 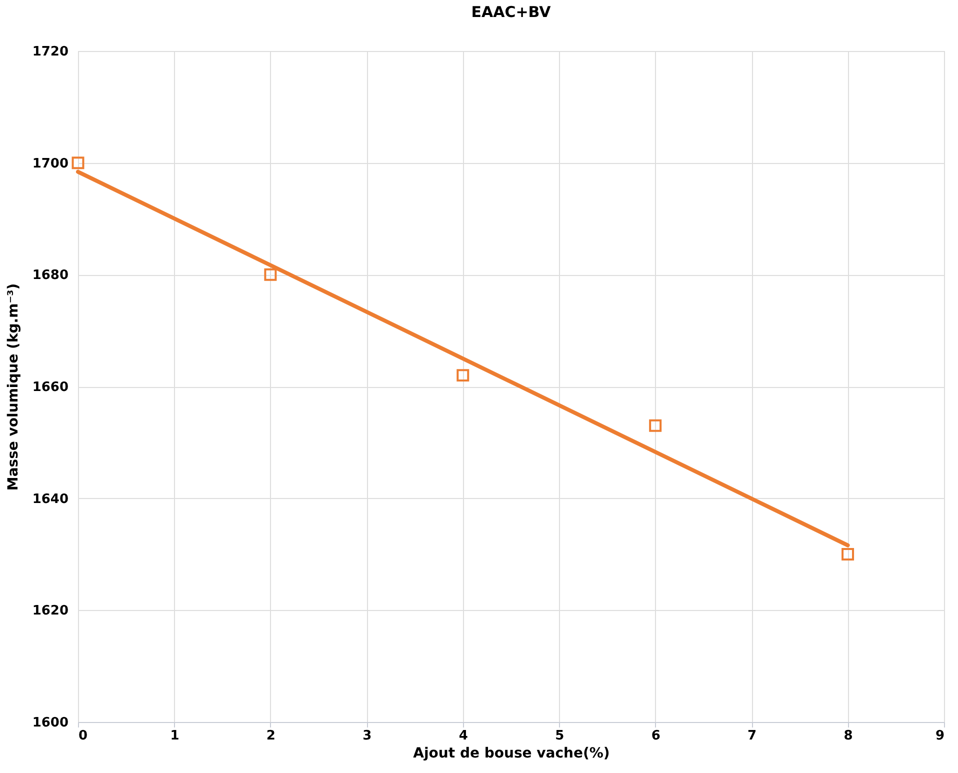 I want to click on y-tick-label: 1620, so click(x=50, y=611).